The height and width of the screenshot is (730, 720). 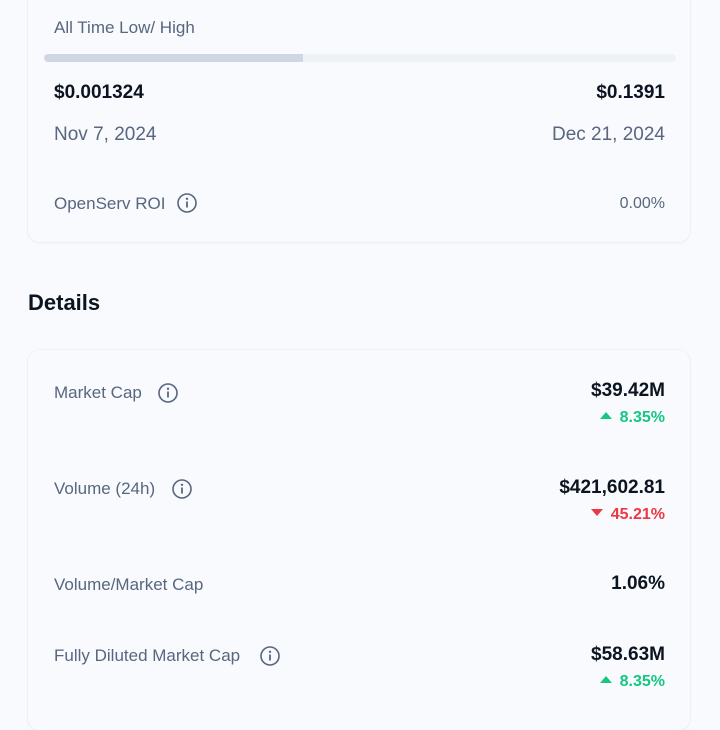 What do you see at coordinates (642, 203) in the screenshot?
I see `roi-value: 0.00%` at bounding box center [642, 203].